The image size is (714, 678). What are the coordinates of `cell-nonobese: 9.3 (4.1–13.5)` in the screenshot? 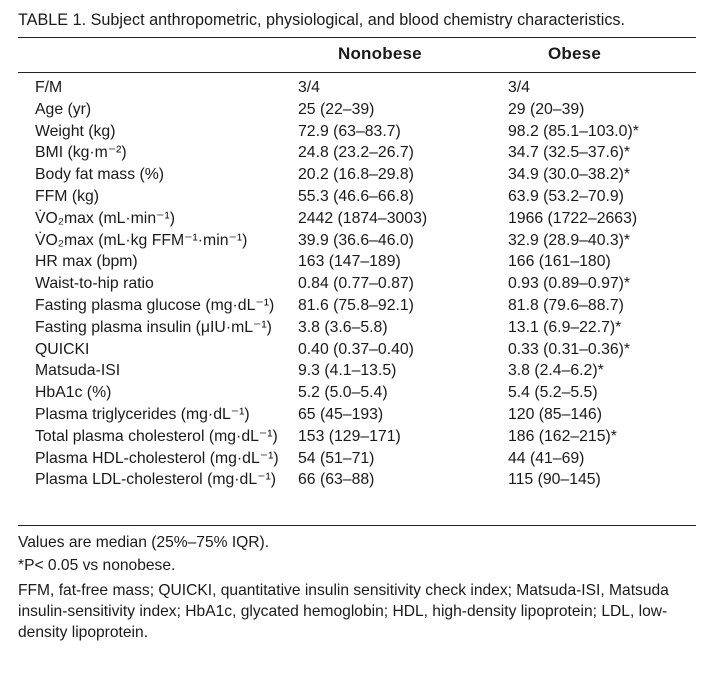 It's located at (347, 371).